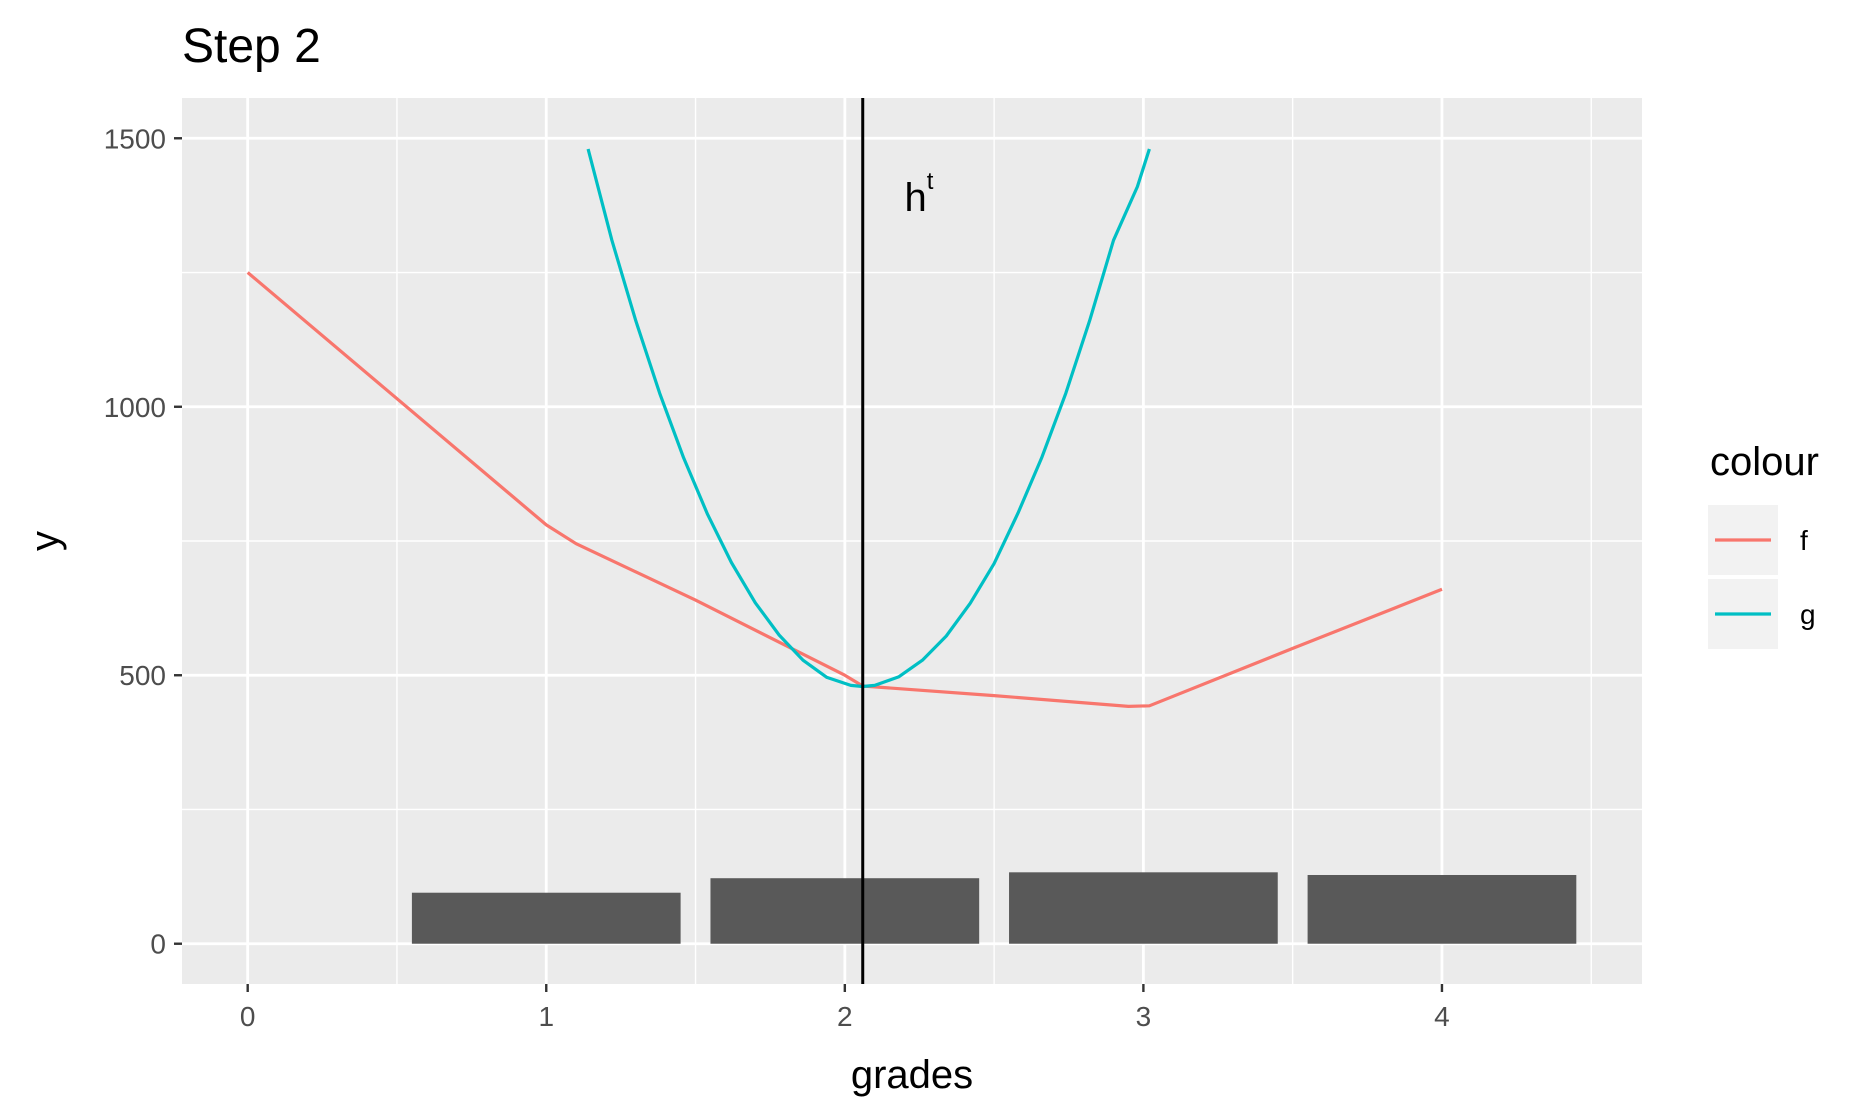 This screenshot has height=1115, width=1859. What do you see at coordinates (1144, 1016) in the screenshot?
I see `x-tick-label: 3` at bounding box center [1144, 1016].